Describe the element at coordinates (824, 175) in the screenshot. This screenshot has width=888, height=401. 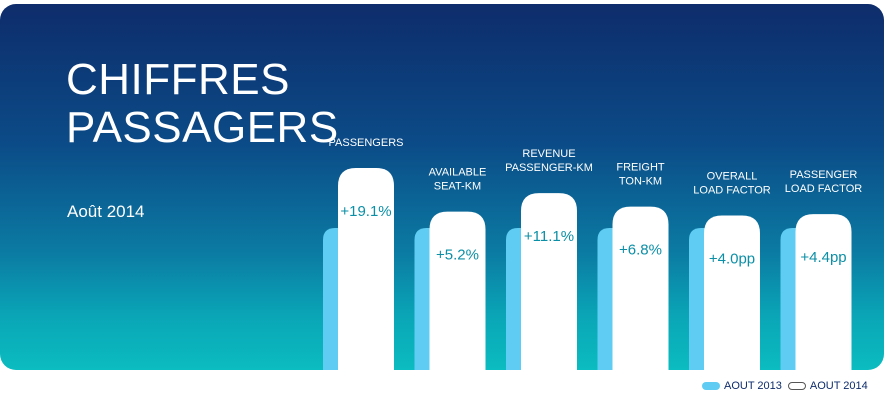
I see `category-label-5-0: PASSENGER` at that location.